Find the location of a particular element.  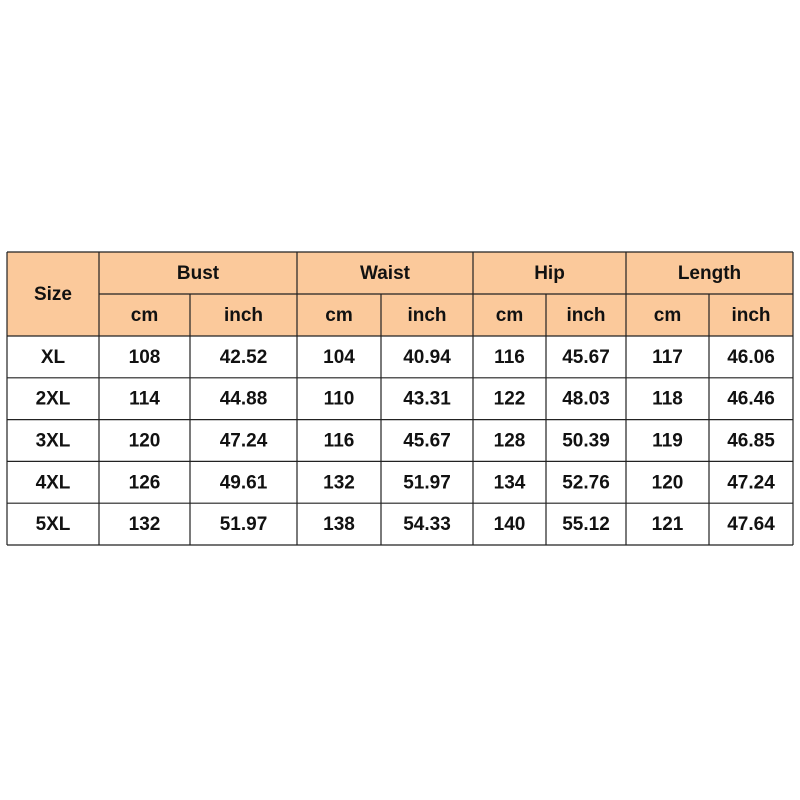

size-cell: 4XL is located at coordinates (53, 482).